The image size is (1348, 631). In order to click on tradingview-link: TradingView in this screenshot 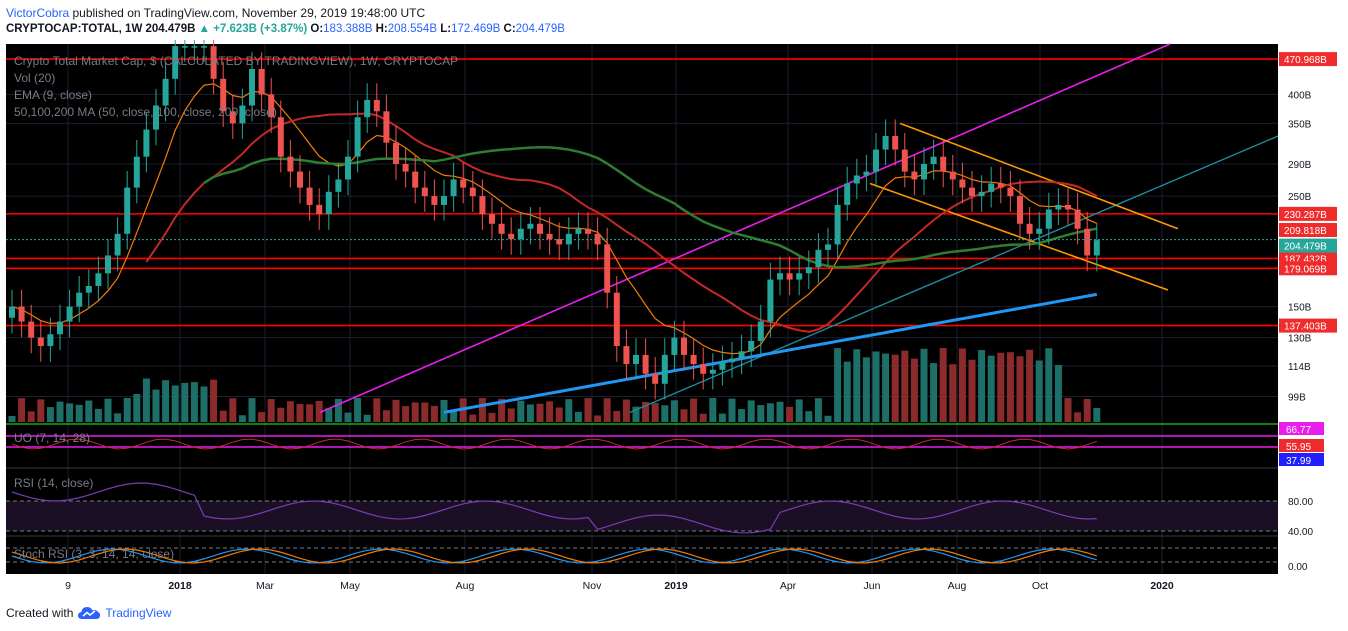, I will do `click(138, 613)`.